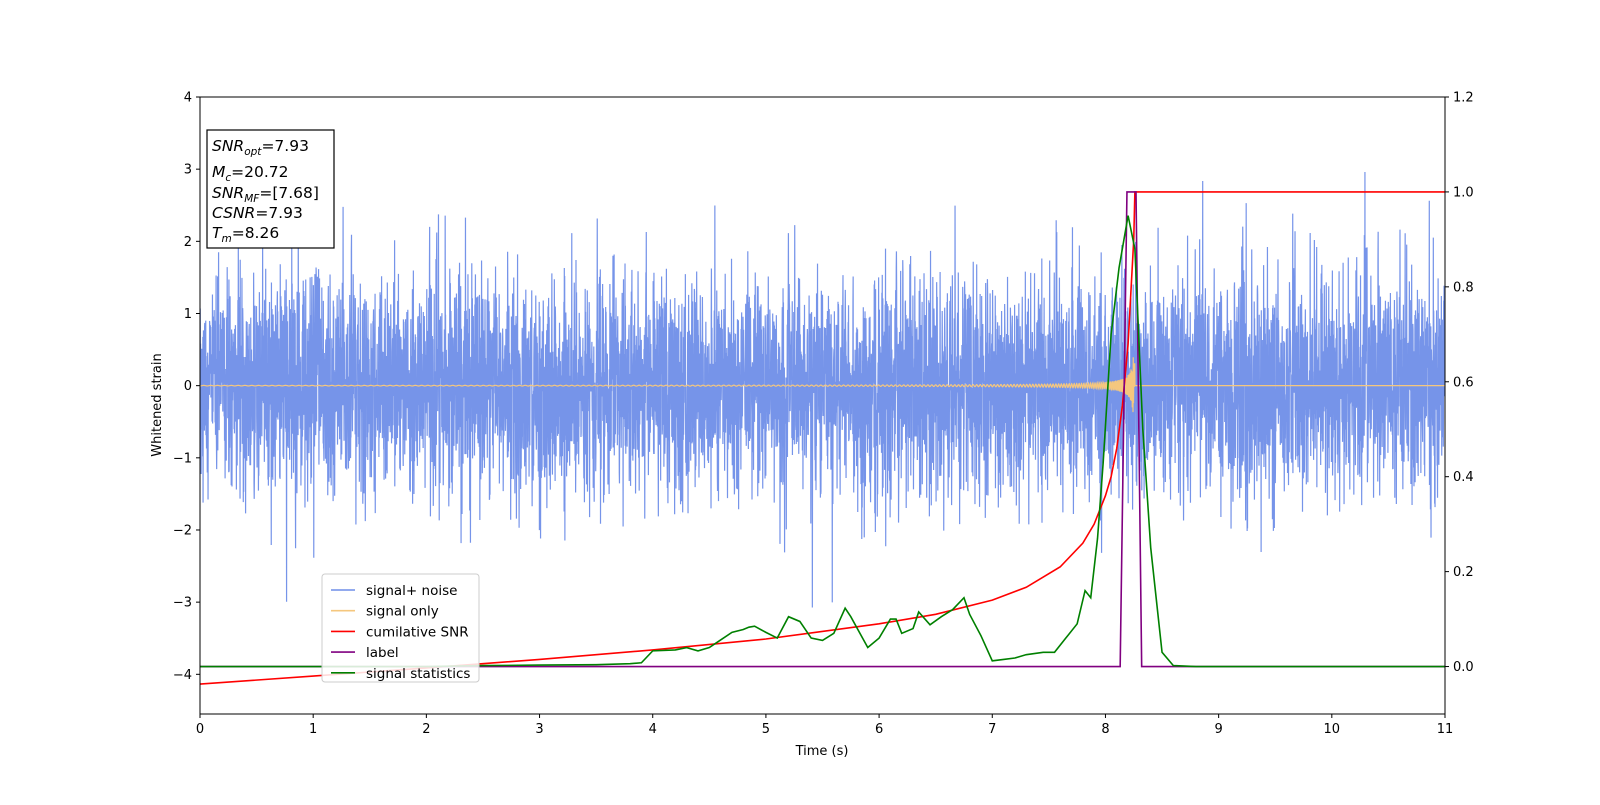  What do you see at coordinates (1463, 98) in the screenshot?
I see `y-right-tick-label: 1.2` at bounding box center [1463, 98].